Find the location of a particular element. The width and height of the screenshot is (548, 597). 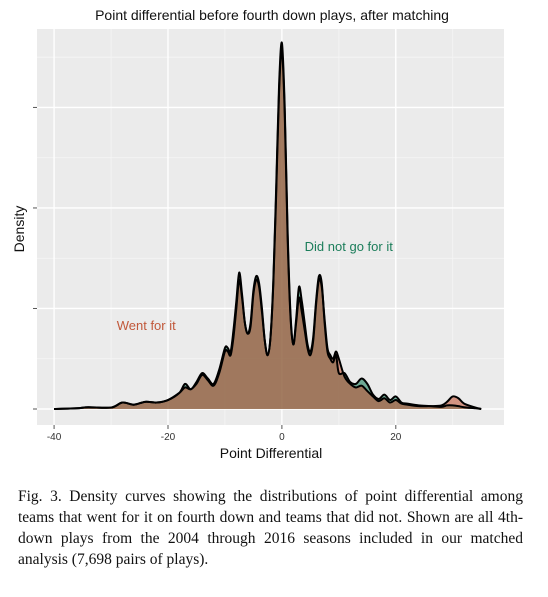

y-axis-ticks is located at coordinates (35, 258).